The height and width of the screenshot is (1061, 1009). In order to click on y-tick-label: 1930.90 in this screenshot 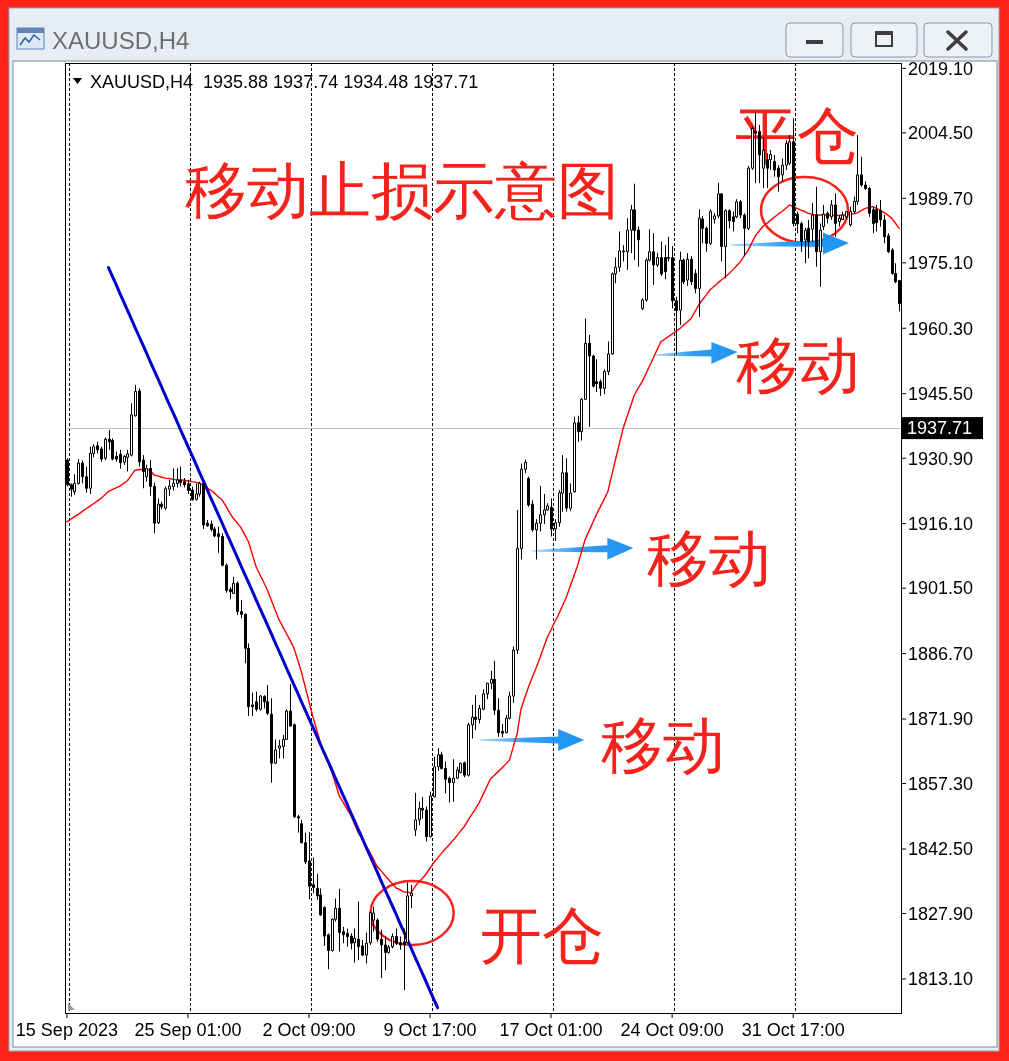, I will do `click(941, 458)`.